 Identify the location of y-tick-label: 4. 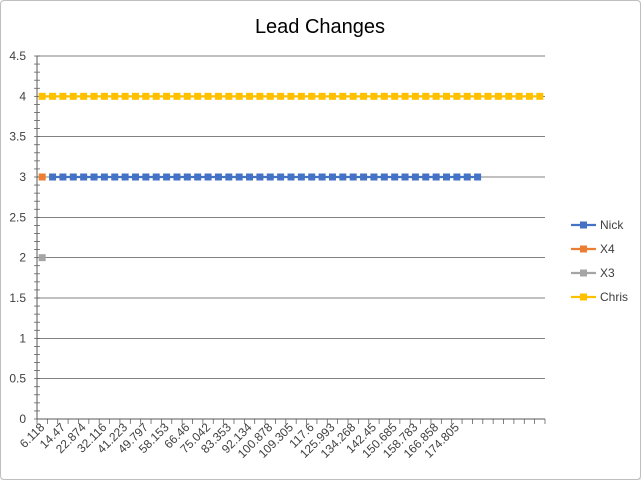
(22, 96).